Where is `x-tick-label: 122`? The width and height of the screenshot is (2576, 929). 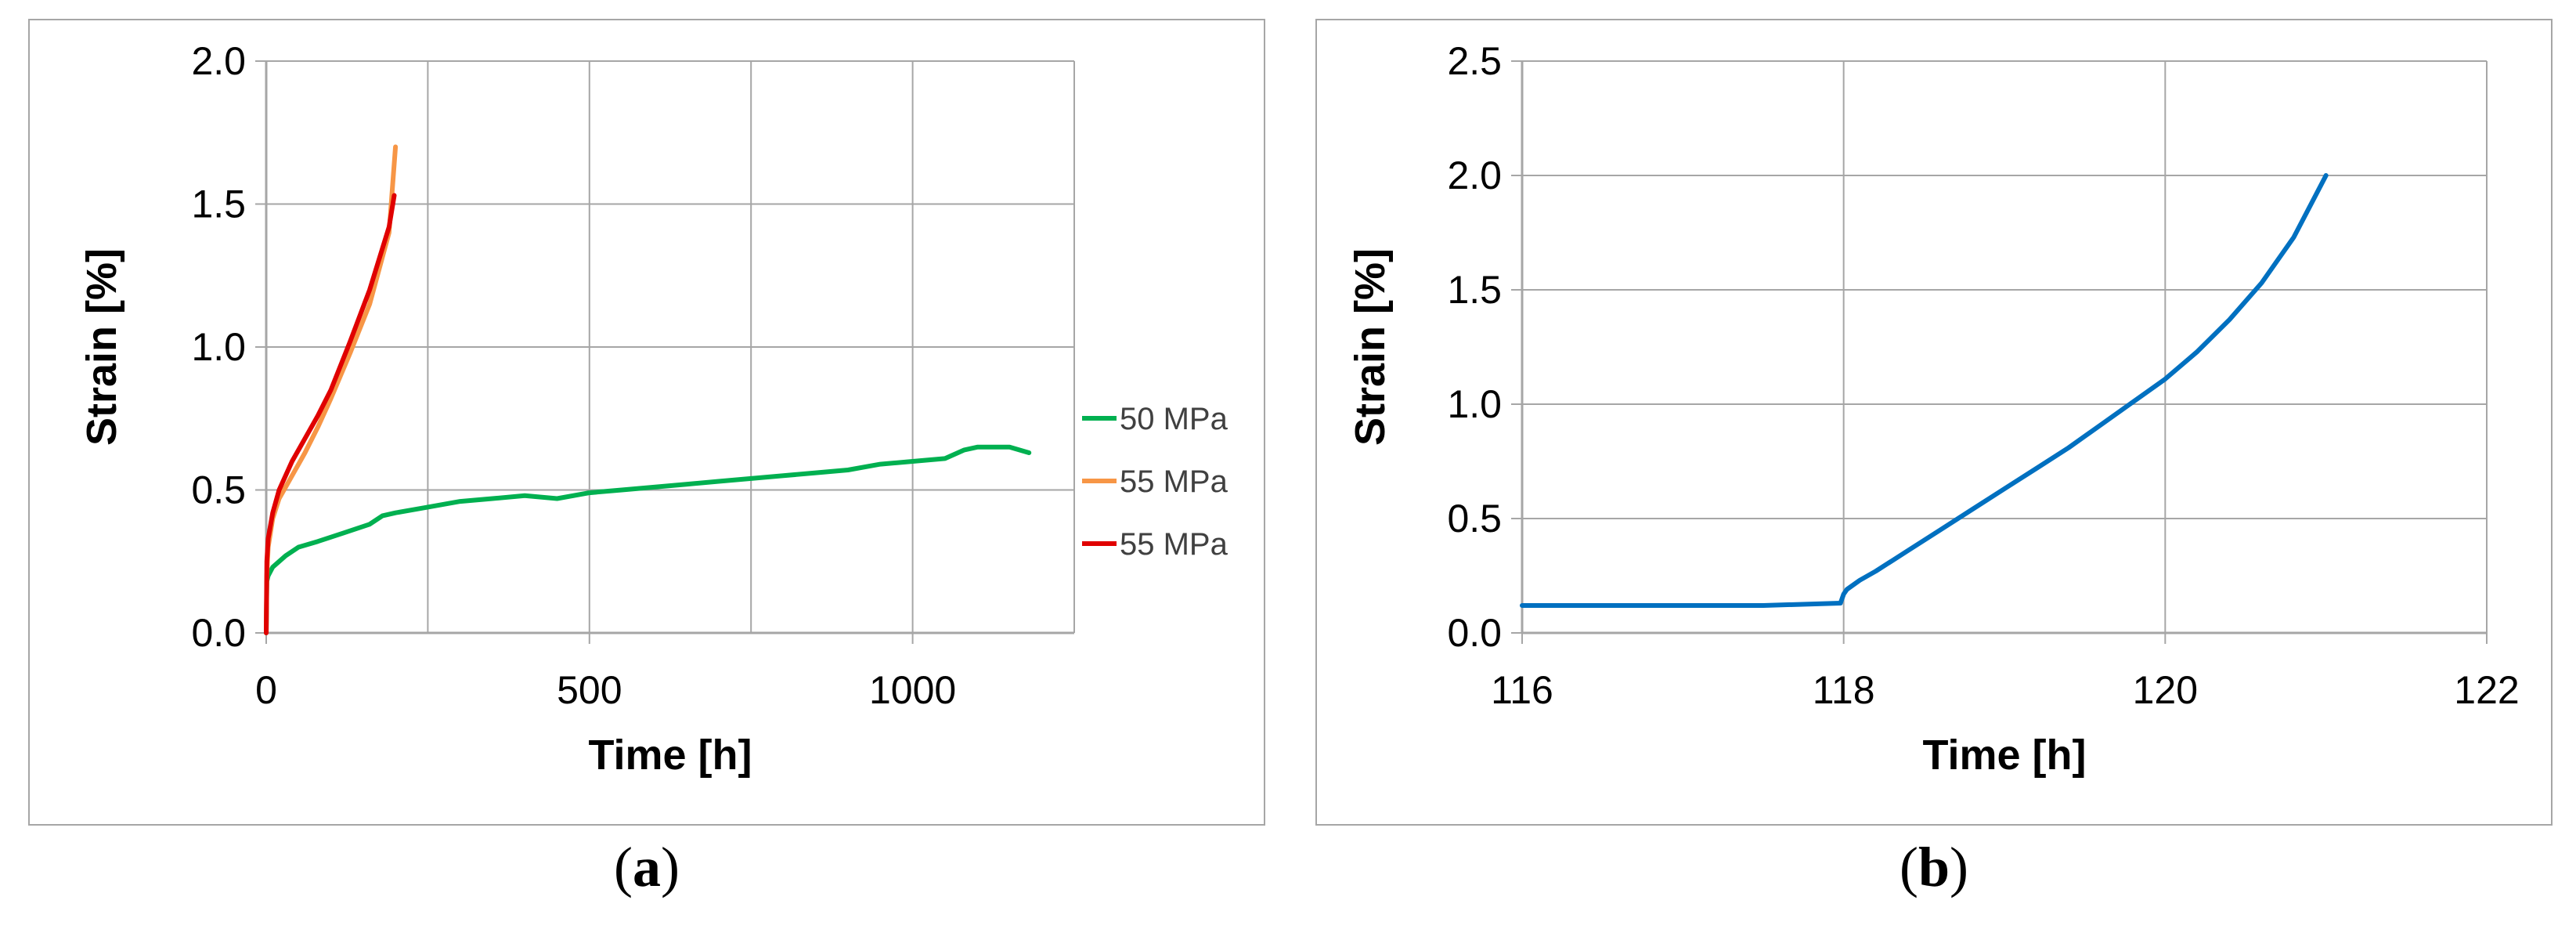
x-tick-label: 122 is located at coordinates (2486, 690).